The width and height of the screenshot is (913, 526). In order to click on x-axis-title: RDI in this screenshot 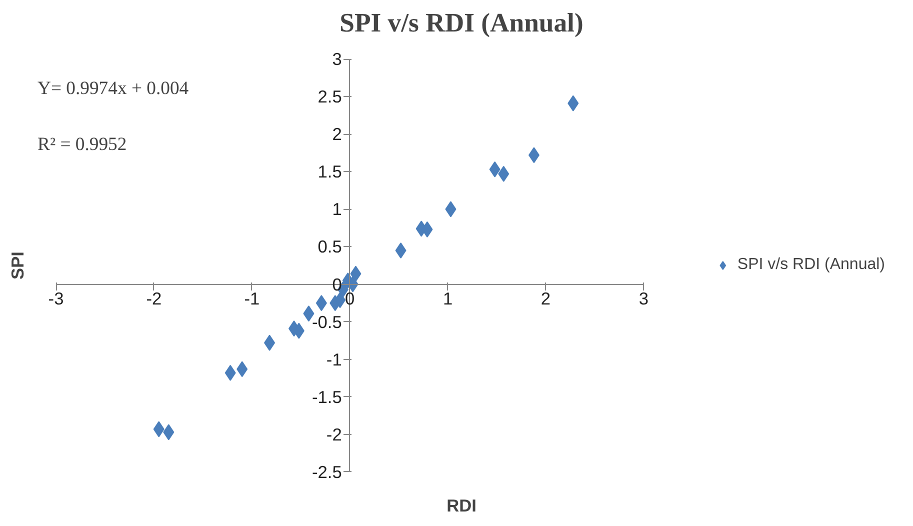, I will do `click(461, 506)`.